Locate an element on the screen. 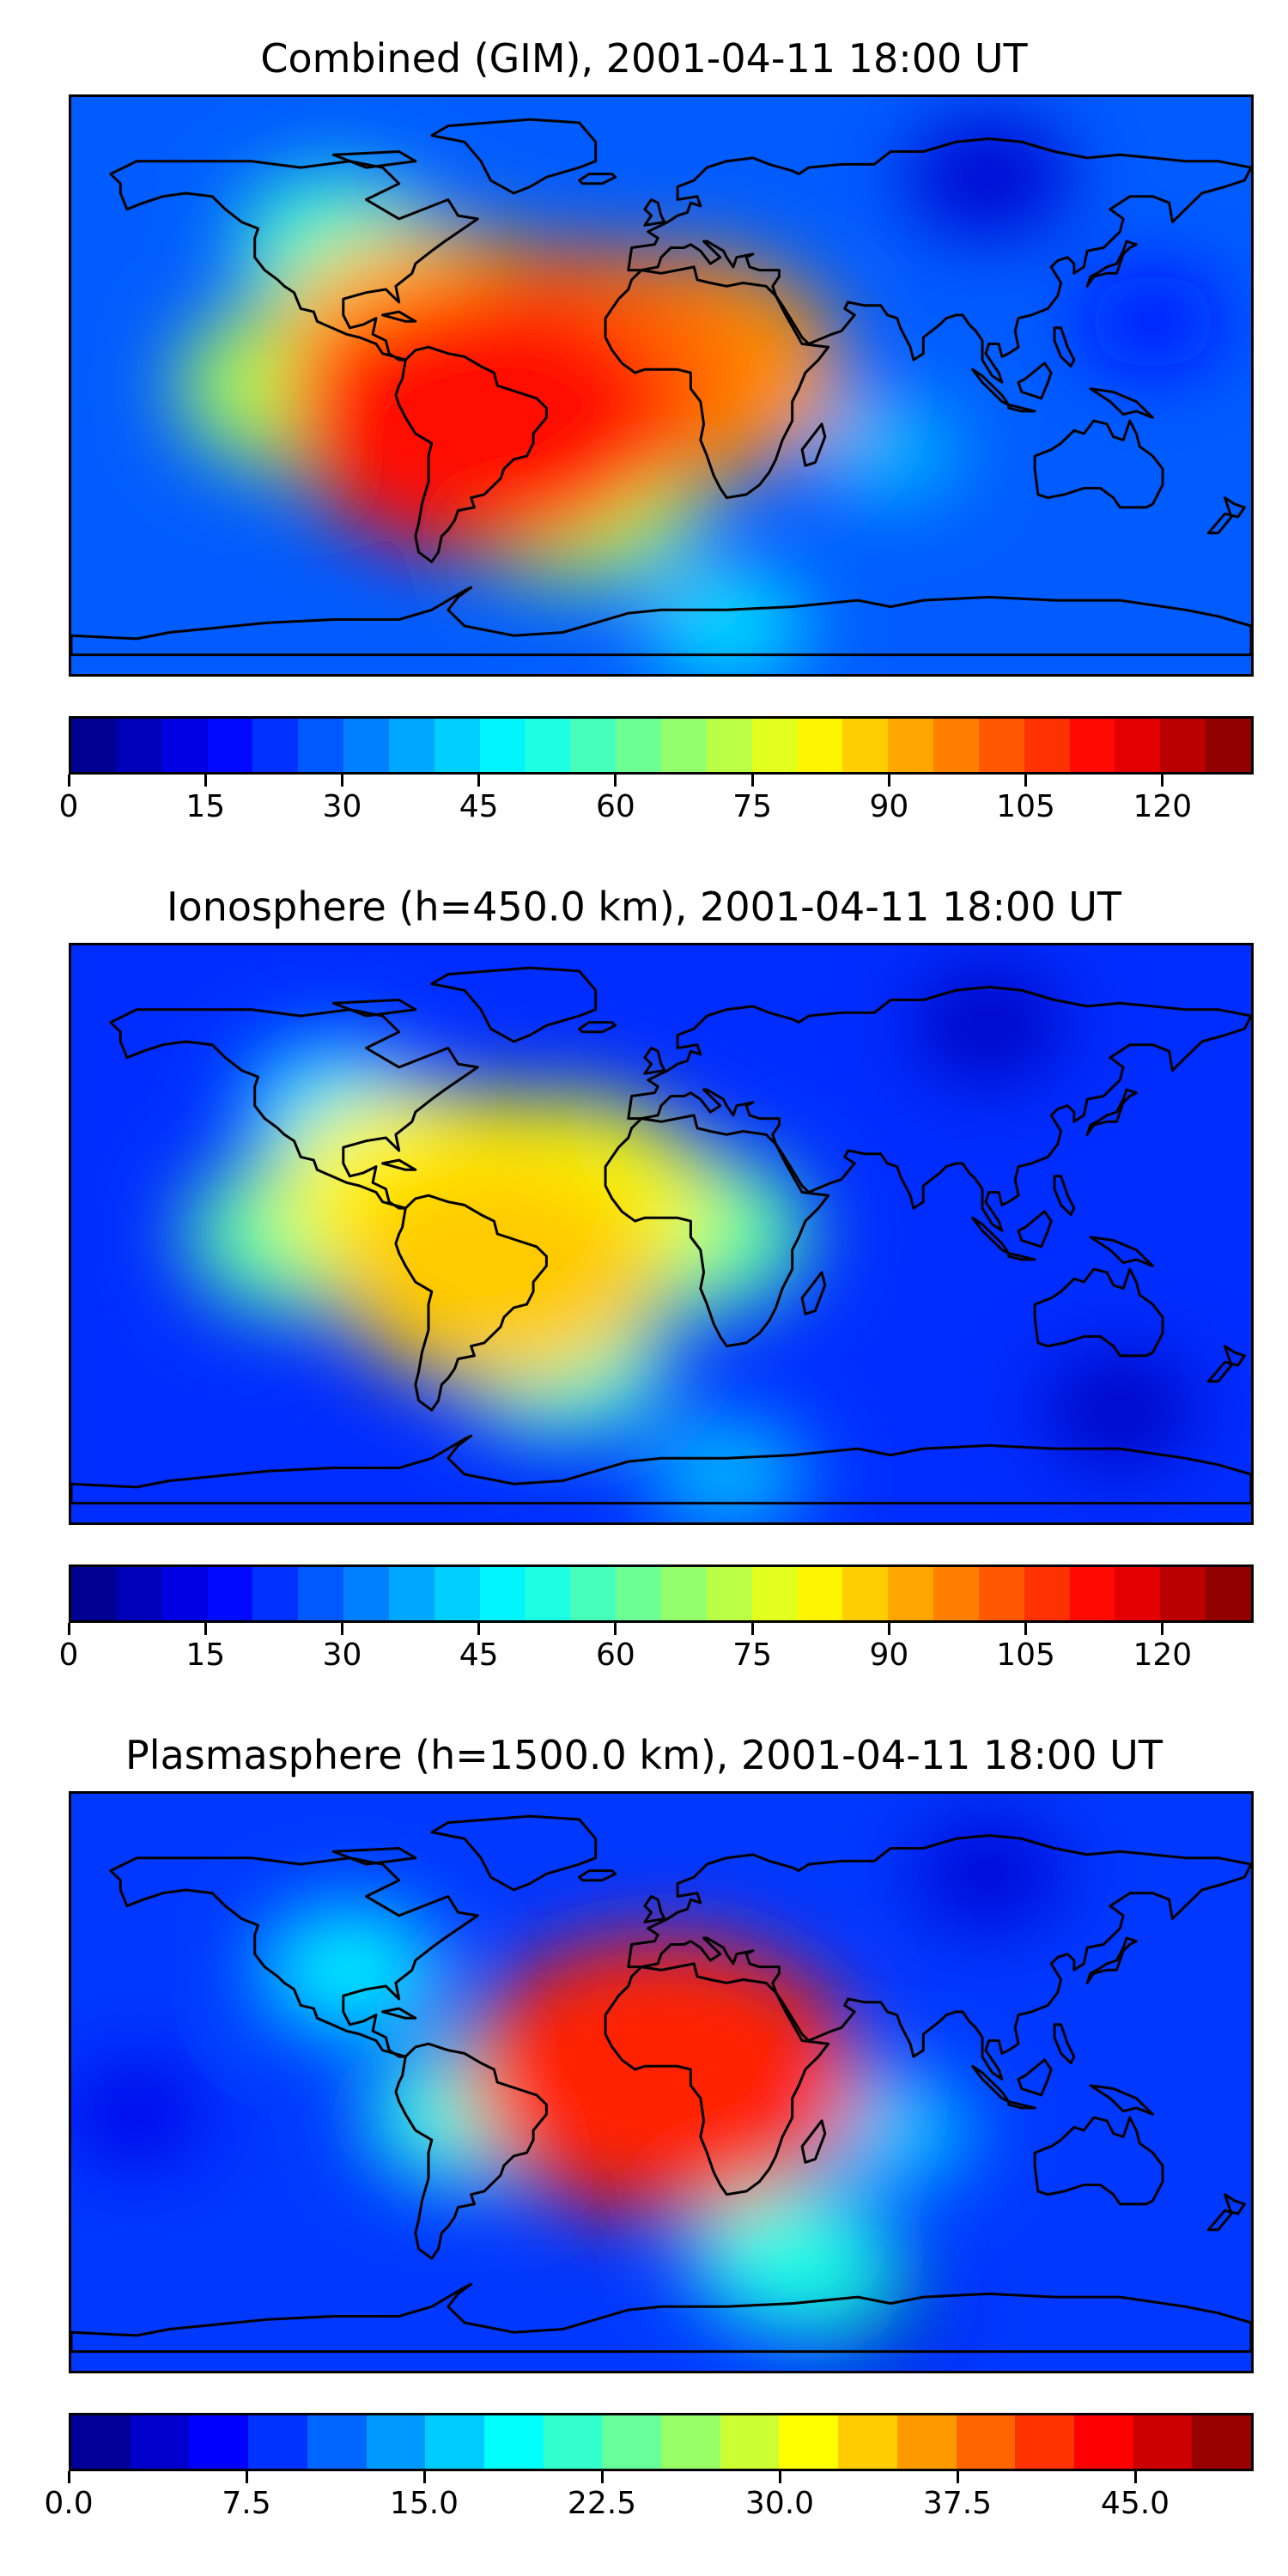  panel-1-colorbar-ticks: 0 15 30 45 60 75 90 105 120 is located at coordinates (656, 801).